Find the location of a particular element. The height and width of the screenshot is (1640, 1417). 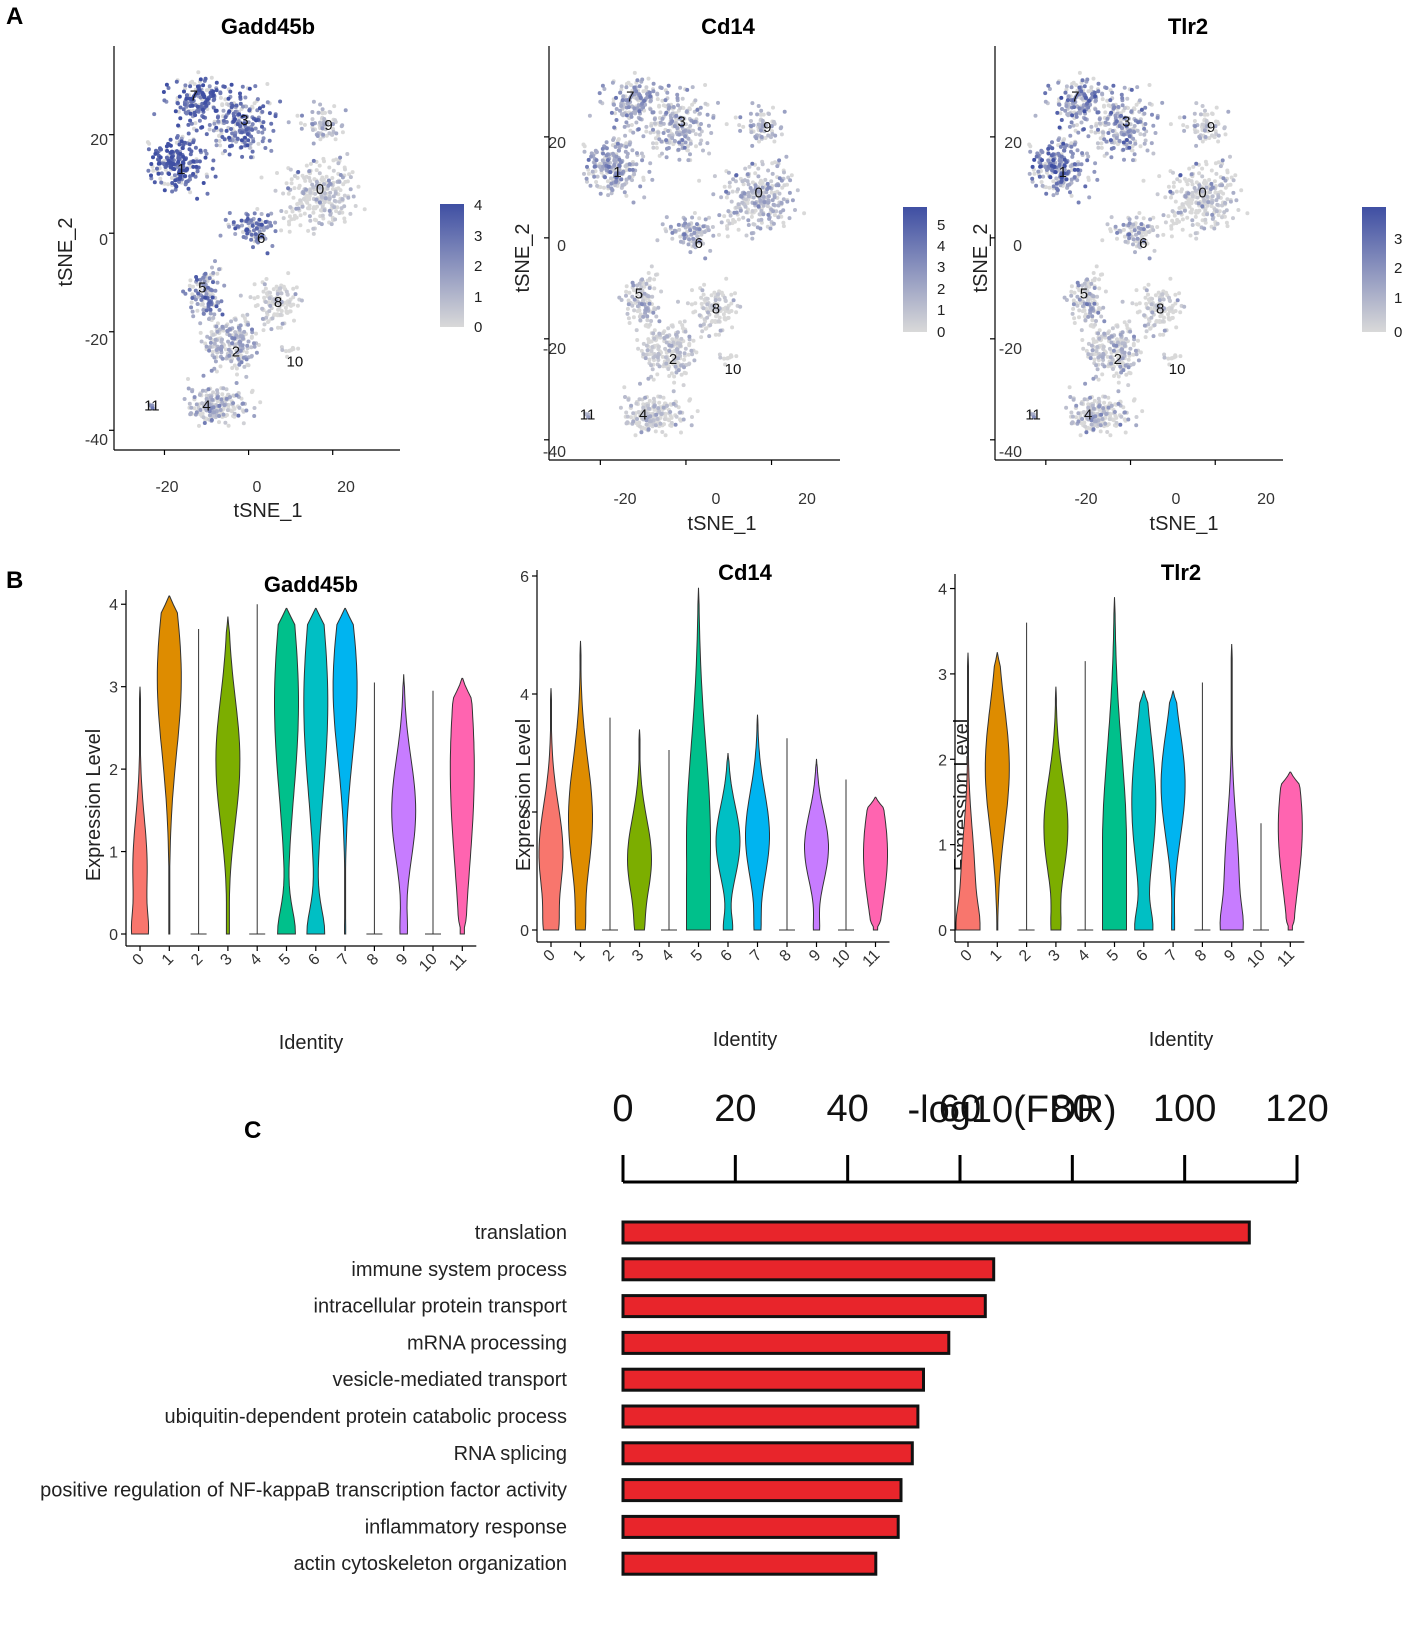

legend-tick-label: 5 is located at coordinates (941, 225).